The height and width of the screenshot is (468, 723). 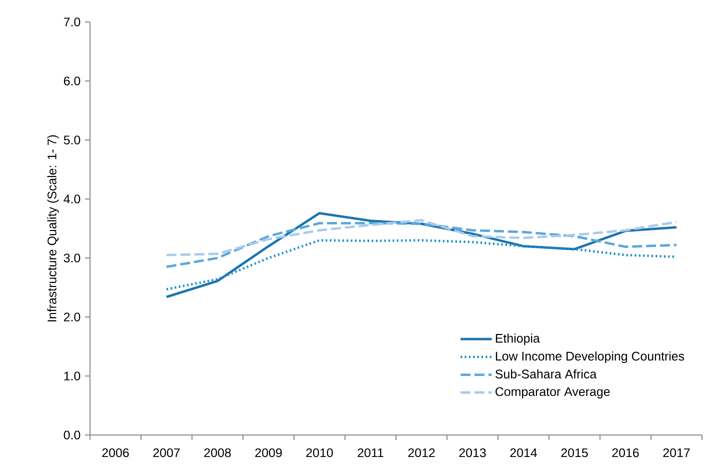 What do you see at coordinates (546, 373) in the screenshot?
I see `legend-label: Sub-Sahara Africa` at bounding box center [546, 373].